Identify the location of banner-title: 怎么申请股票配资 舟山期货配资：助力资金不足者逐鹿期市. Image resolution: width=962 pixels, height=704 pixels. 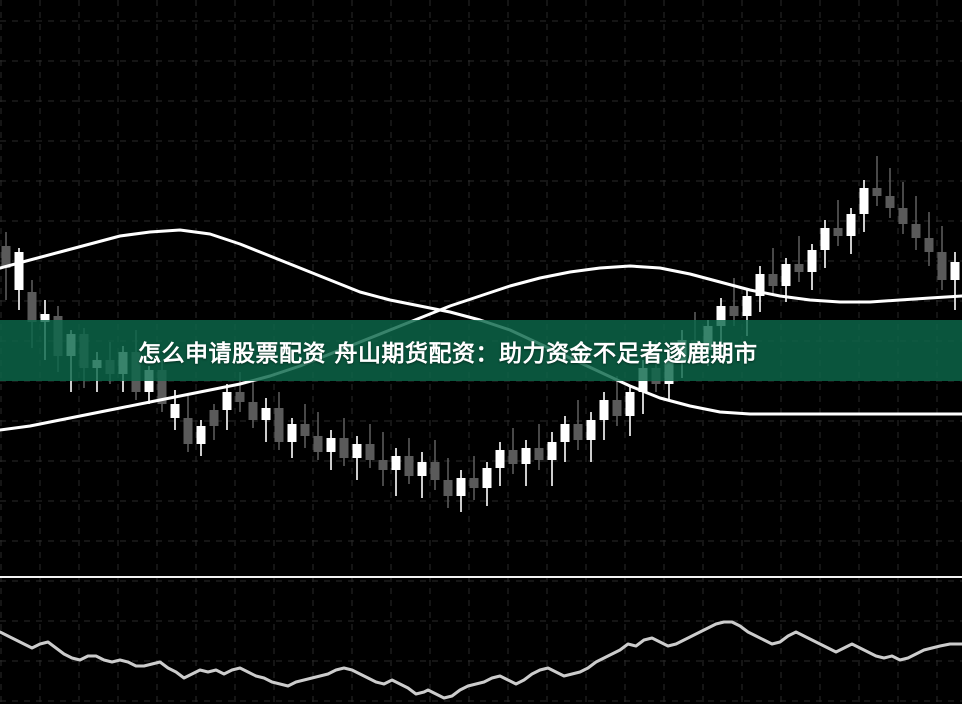
(448, 353).